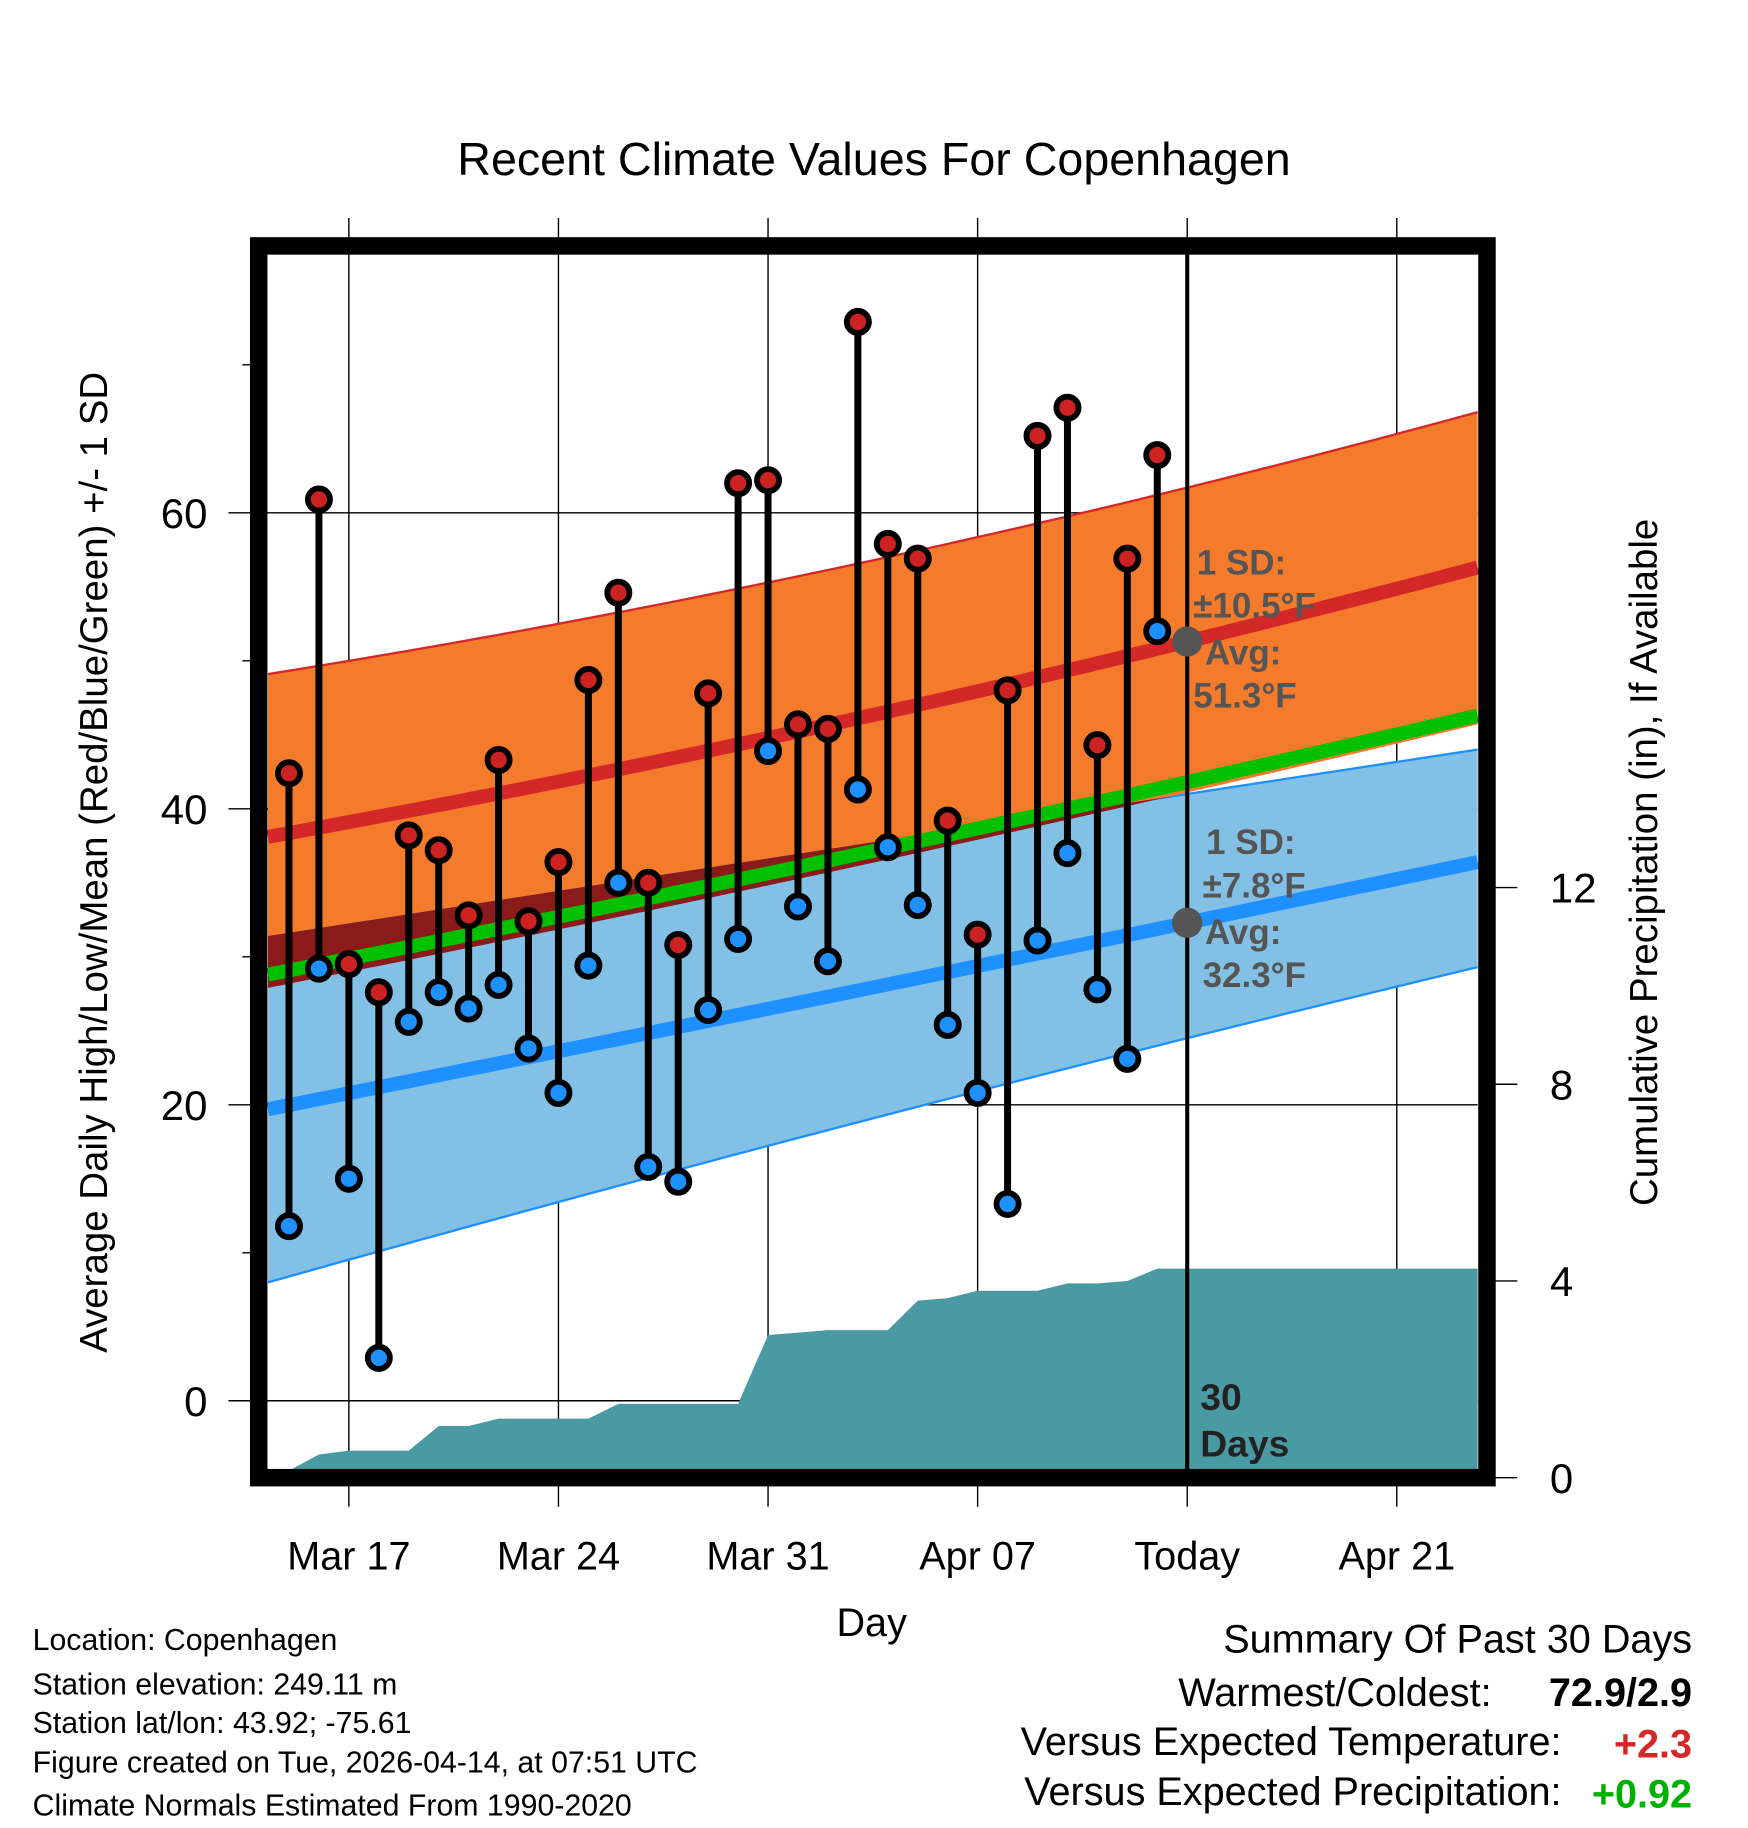 The height and width of the screenshot is (1828, 1748). Describe the element at coordinates (873, 1373) in the screenshot. I see `precip-area` at that location.